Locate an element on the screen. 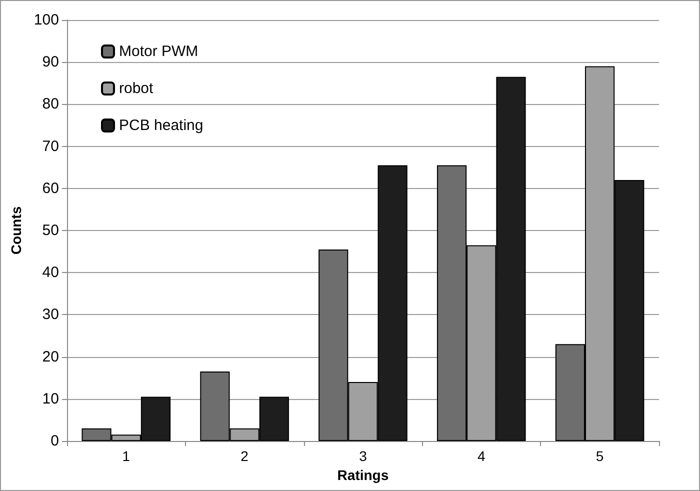  y-tick-label: 70 is located at coordinates (50, 146).